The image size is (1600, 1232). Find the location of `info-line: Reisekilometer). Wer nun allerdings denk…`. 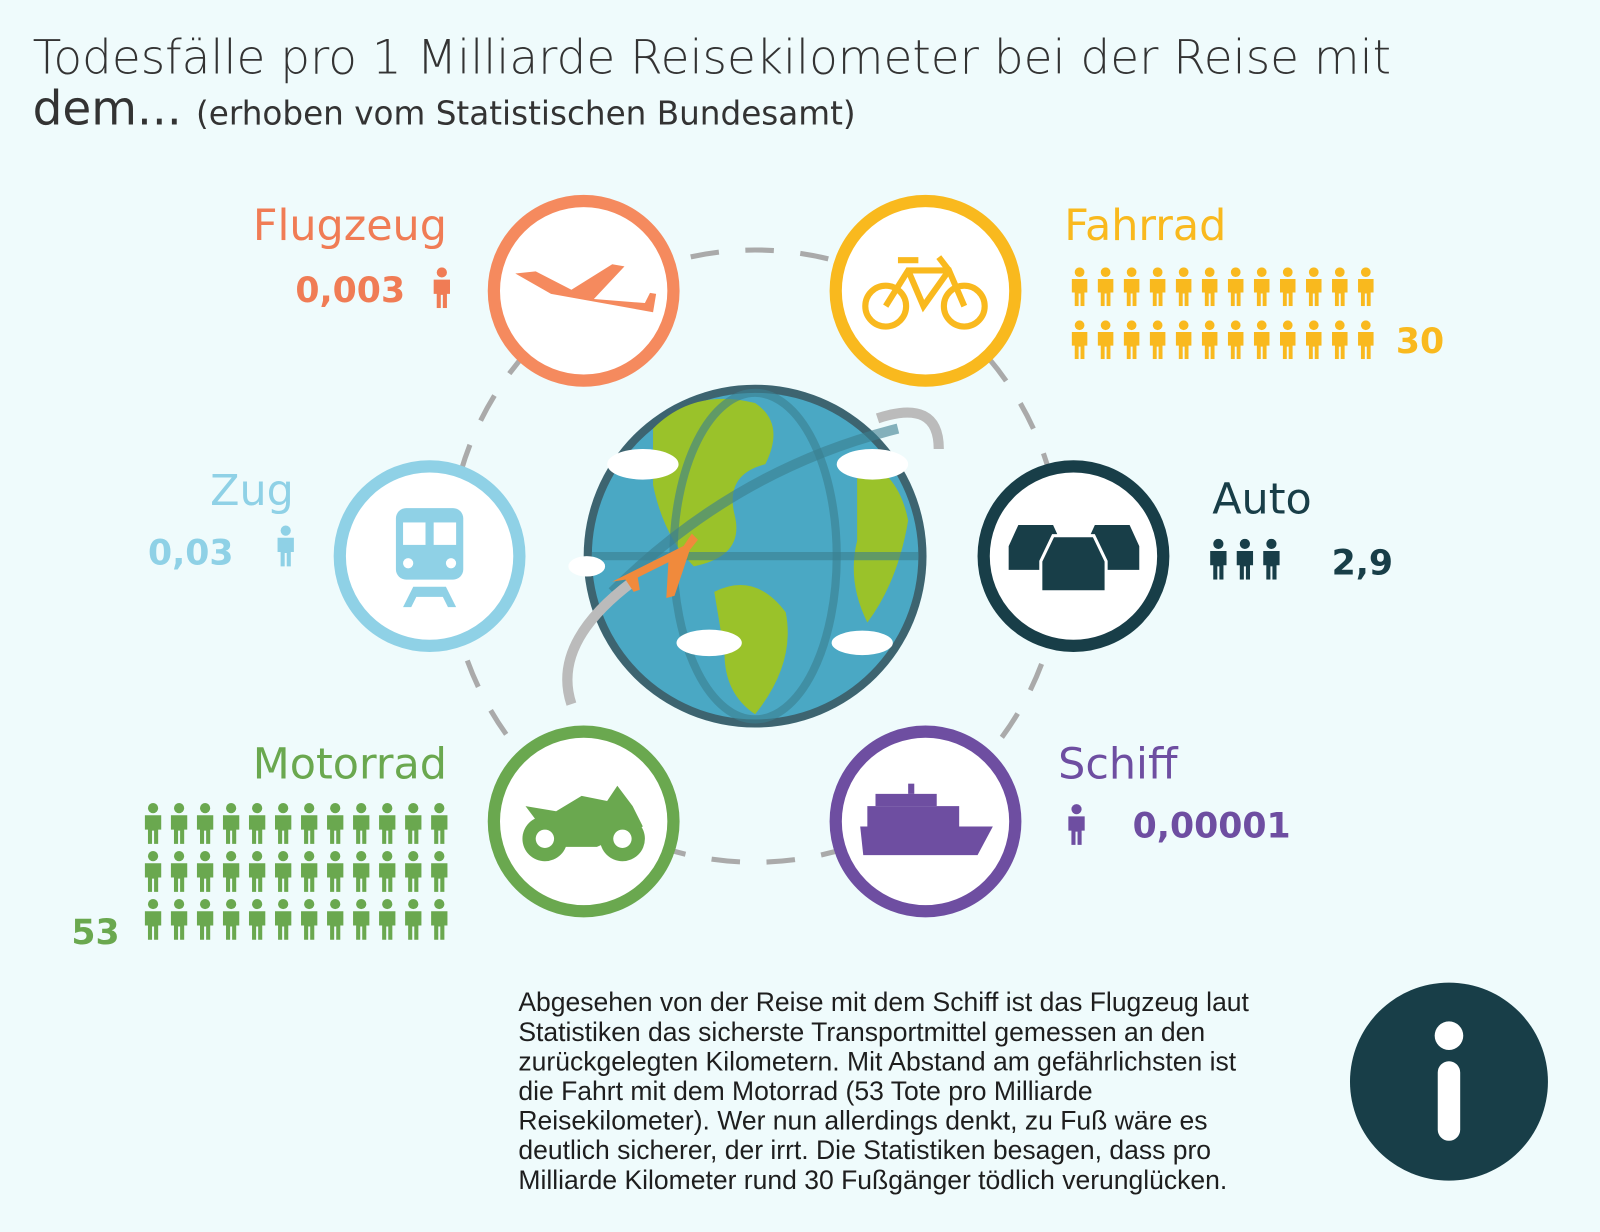

info-line: Reisekilometer). Wer nun allerdings denk… is located at coordinates (862, 1121).